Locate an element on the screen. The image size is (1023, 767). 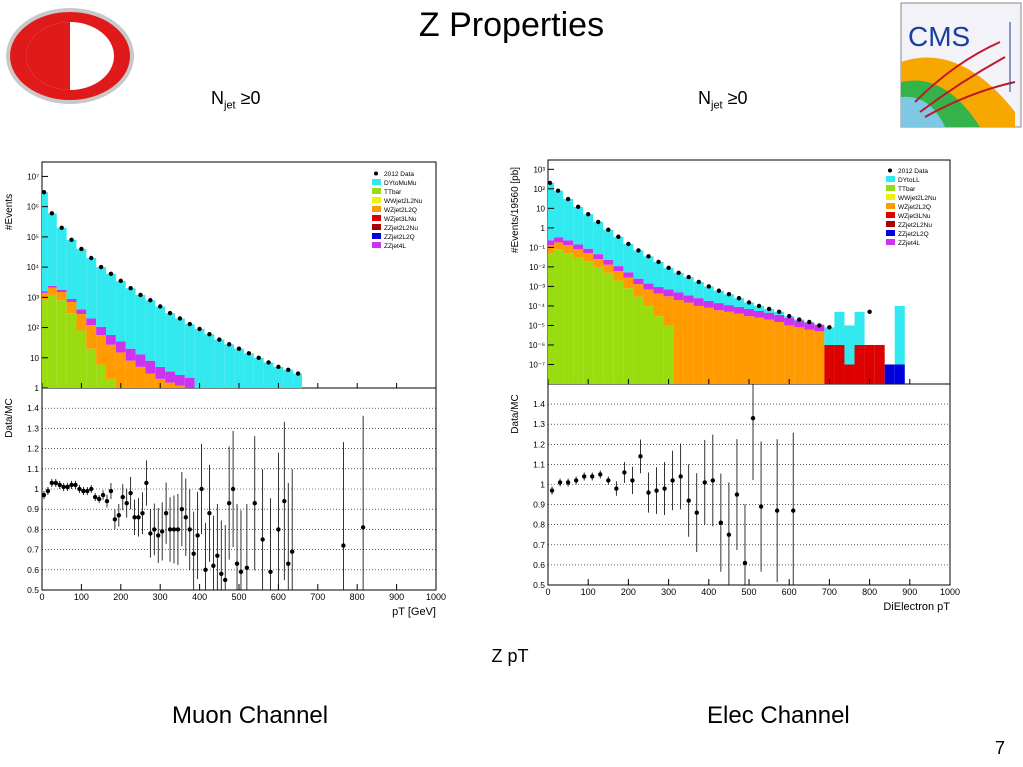
ratio-y-tick-label: 0.8 is located at coordinates (33, 529).